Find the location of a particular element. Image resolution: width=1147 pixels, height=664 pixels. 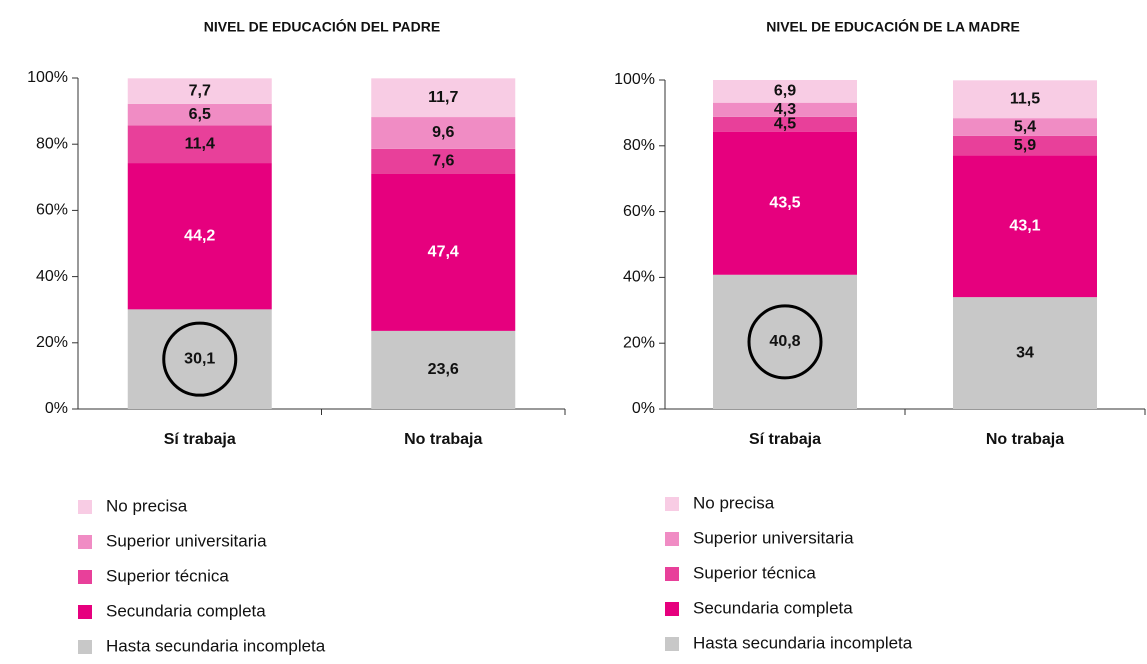

value-label: 30,1 is located at coordinates (199, 358).